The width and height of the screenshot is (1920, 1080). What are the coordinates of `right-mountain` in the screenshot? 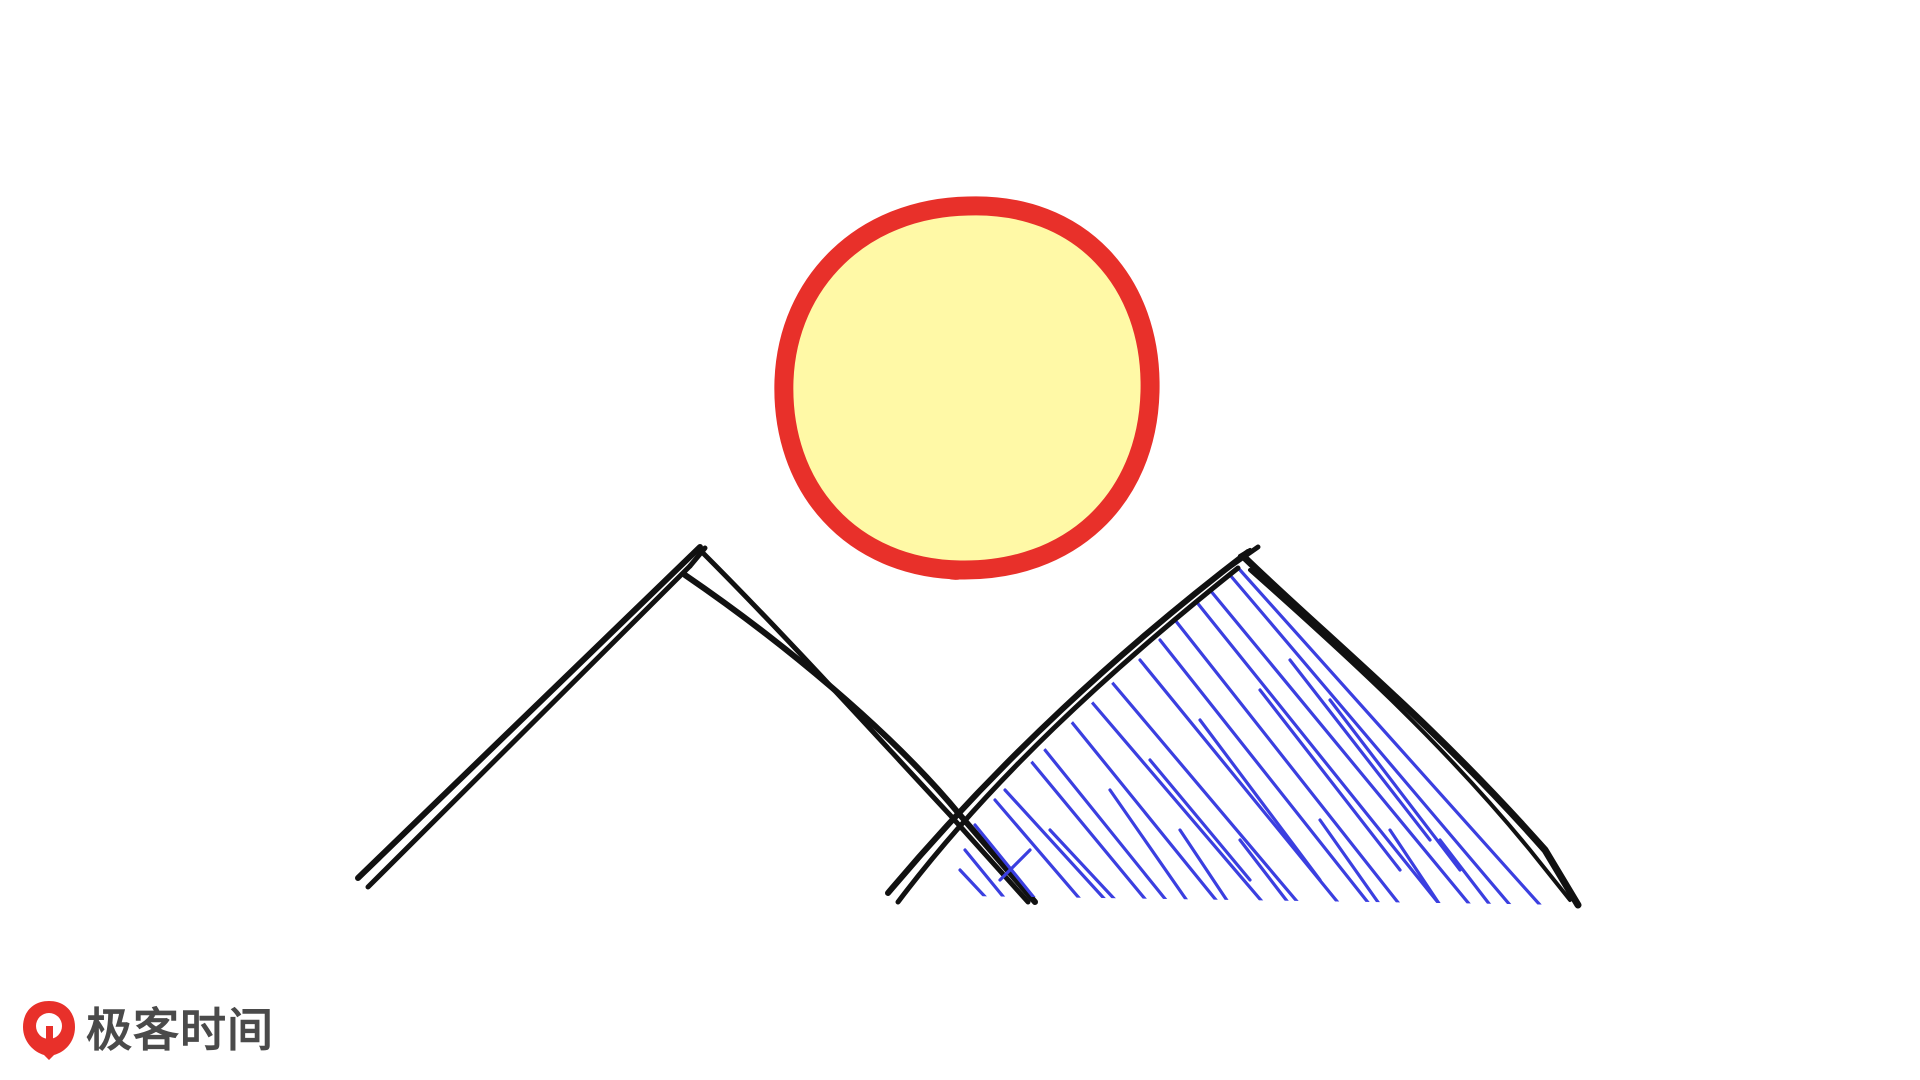 It's located at (1233, 726).